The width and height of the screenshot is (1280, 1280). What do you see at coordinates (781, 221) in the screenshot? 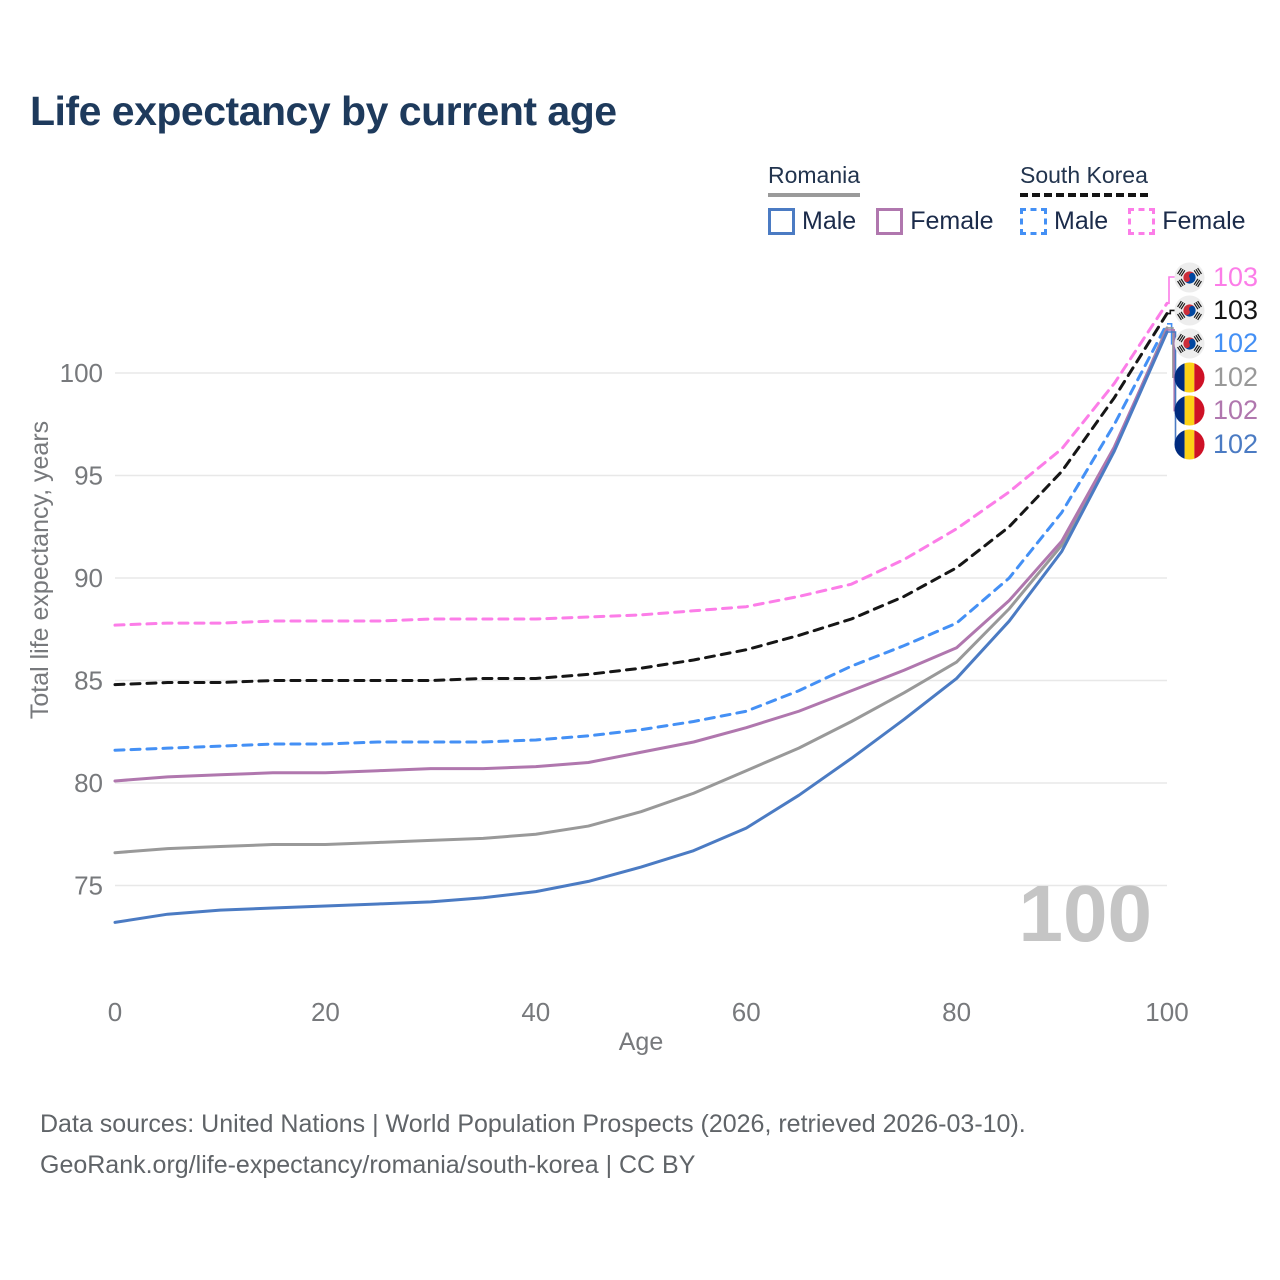
I see `legend-swatch-romania-male` at bounding box center [781, 221].